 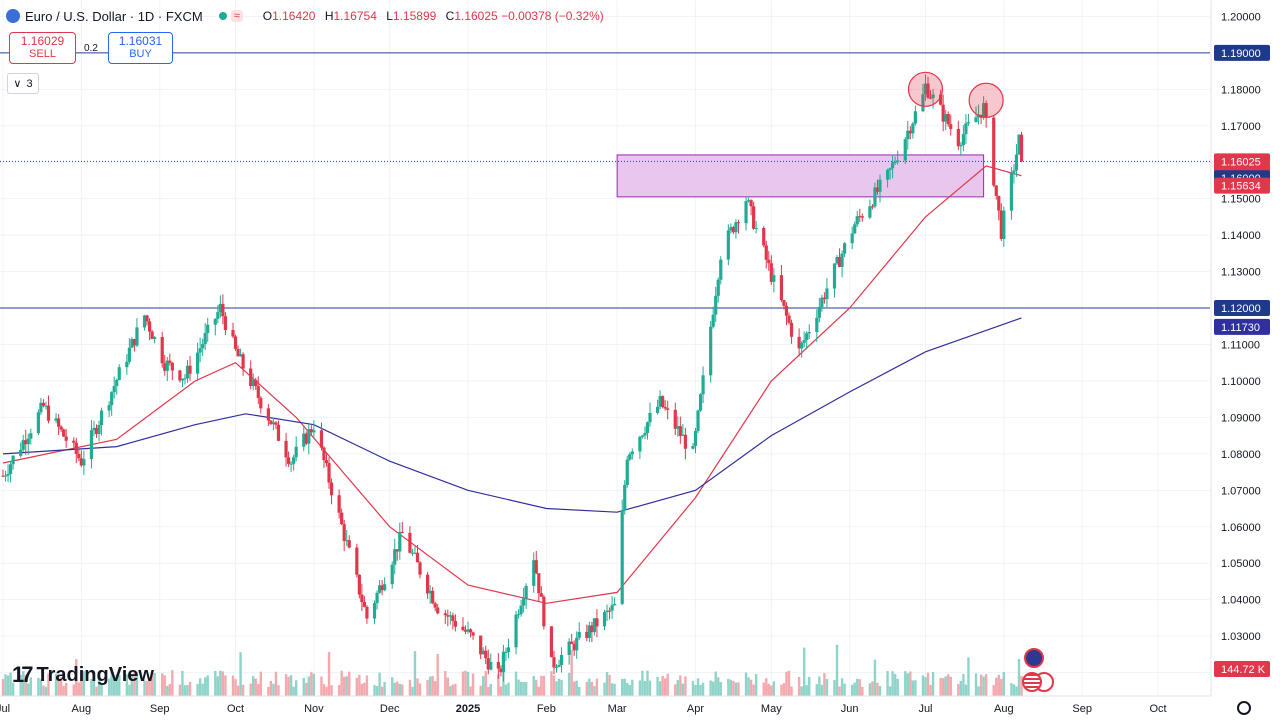 What do you see at coordinates (114, 16) in the screenshot?
I see `symbol-title: Euro / U.S. Dollar · 1D · FXCM` at bounding box center [114, 16].